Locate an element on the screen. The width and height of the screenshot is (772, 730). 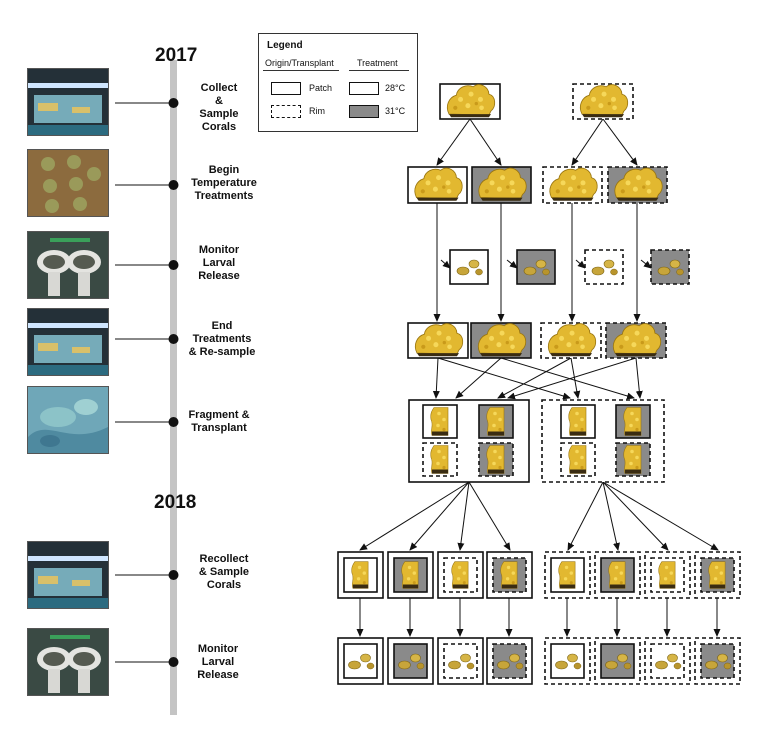
legend-31c-swatch is located at coordinates (364, 111).